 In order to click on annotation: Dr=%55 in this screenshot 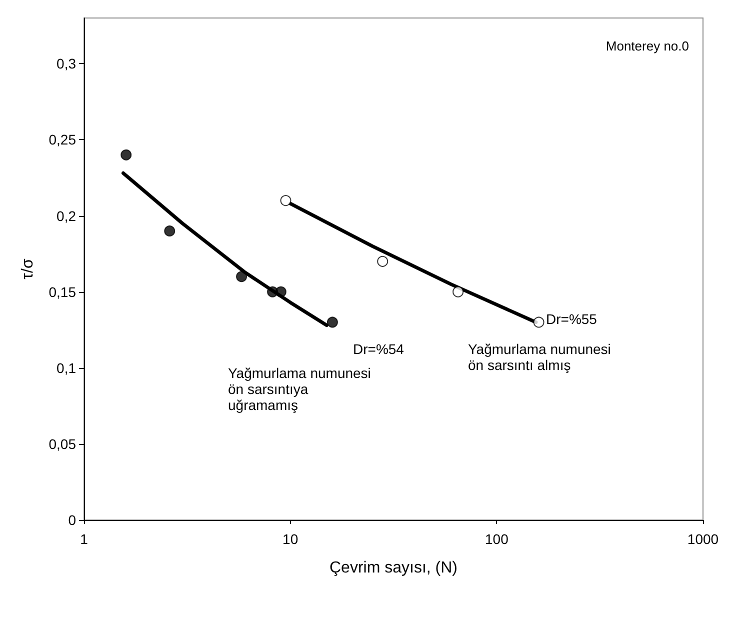, I will do `click(572, 319)`.